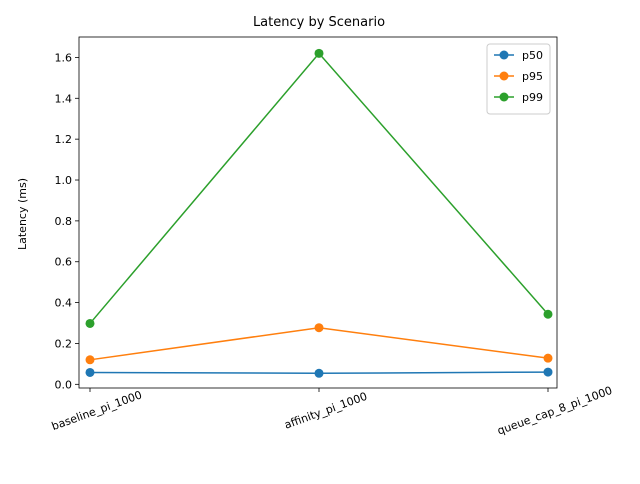 The image size is (640, 484). What do you see at coordinates (64, 221) in the screenshot?
I see `y-tick-label: 0.8` at bounding box center [64, 221].